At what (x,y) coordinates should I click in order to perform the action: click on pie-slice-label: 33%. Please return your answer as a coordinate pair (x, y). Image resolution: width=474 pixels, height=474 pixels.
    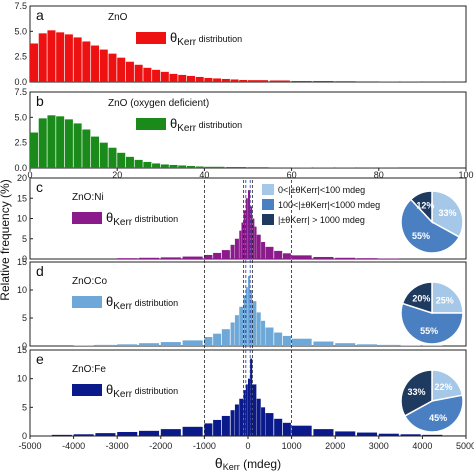
    Looking at the image, I should click on (447, 213).